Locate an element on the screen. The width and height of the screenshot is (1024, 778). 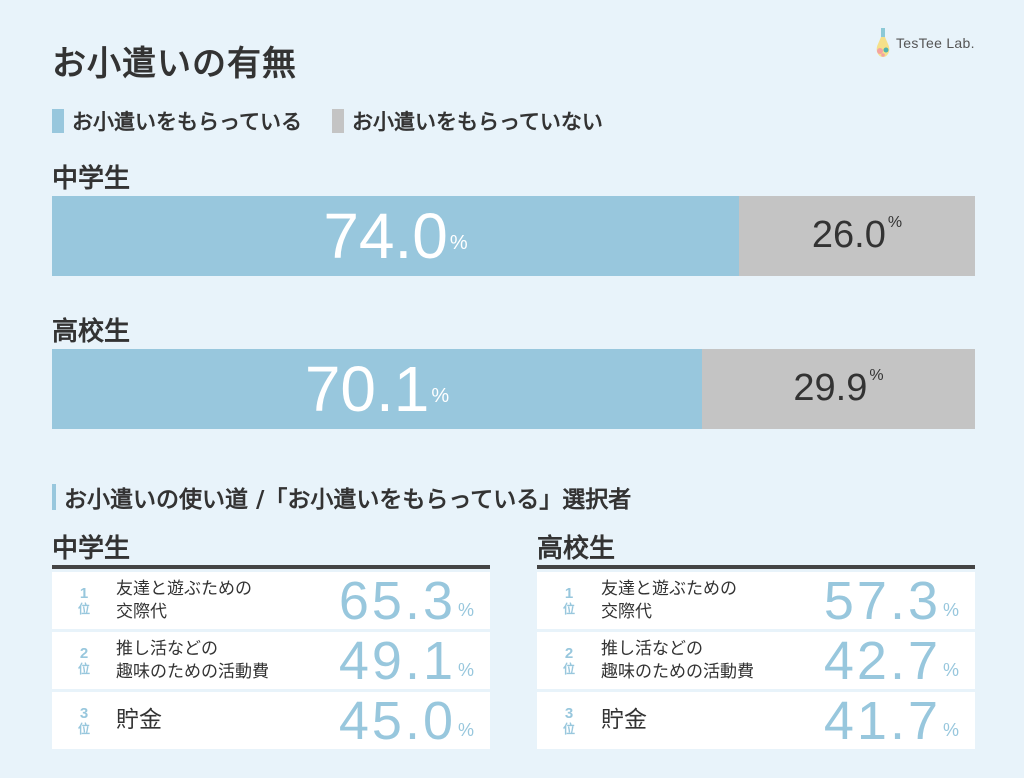
stacked-bar-high-school: 70.1 % 29.9 % is located at coordinates (513, 389).